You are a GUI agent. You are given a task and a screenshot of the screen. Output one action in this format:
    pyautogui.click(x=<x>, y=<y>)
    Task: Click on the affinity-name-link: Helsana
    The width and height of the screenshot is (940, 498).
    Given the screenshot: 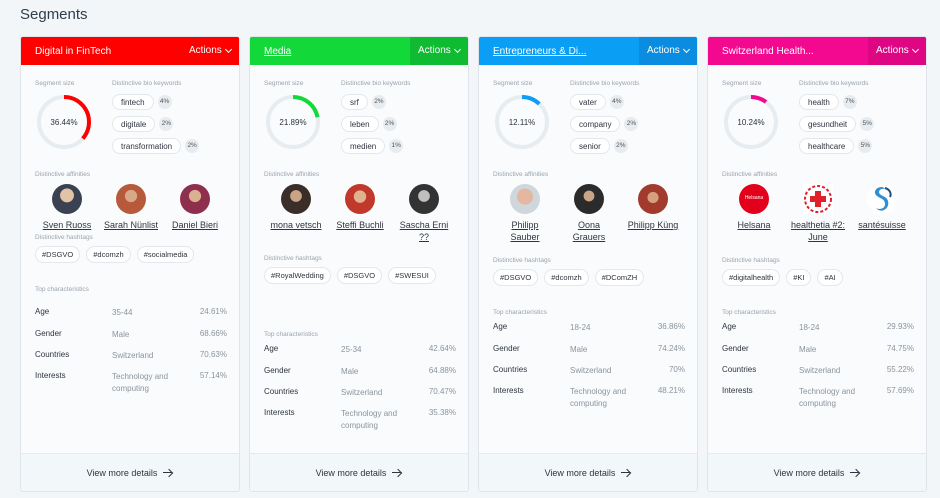 What is the action you would take?
    pyautogui.click(x=754, y=225)
    